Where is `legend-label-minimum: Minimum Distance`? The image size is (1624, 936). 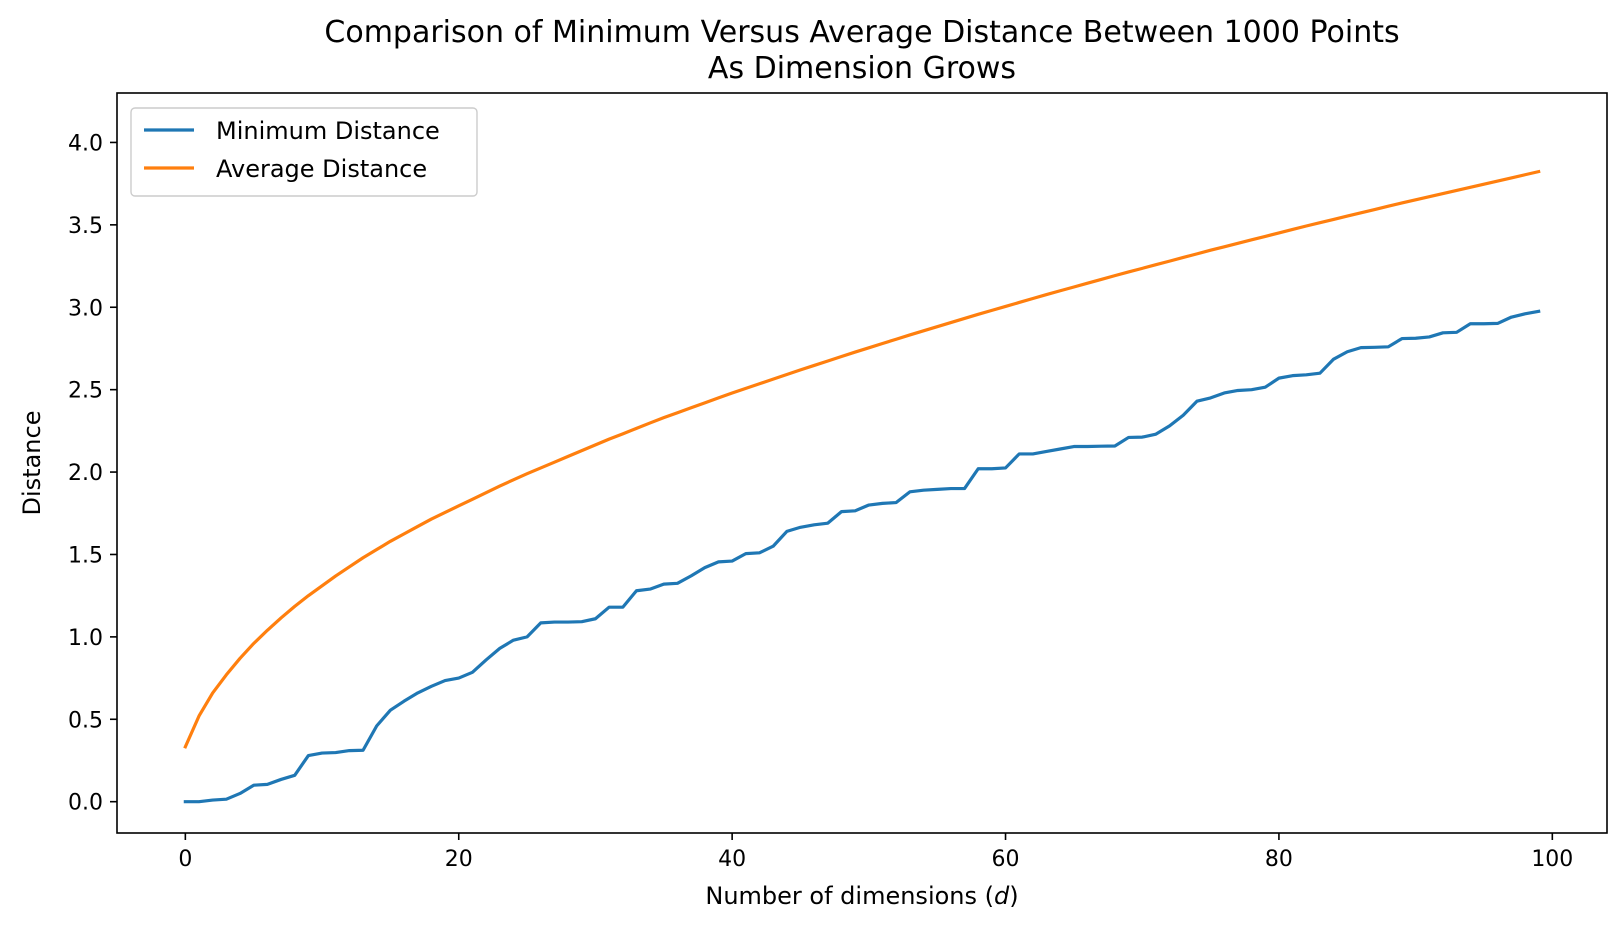
legend-label-minimum: Minimum Distance is located at coordinates (328, 131).